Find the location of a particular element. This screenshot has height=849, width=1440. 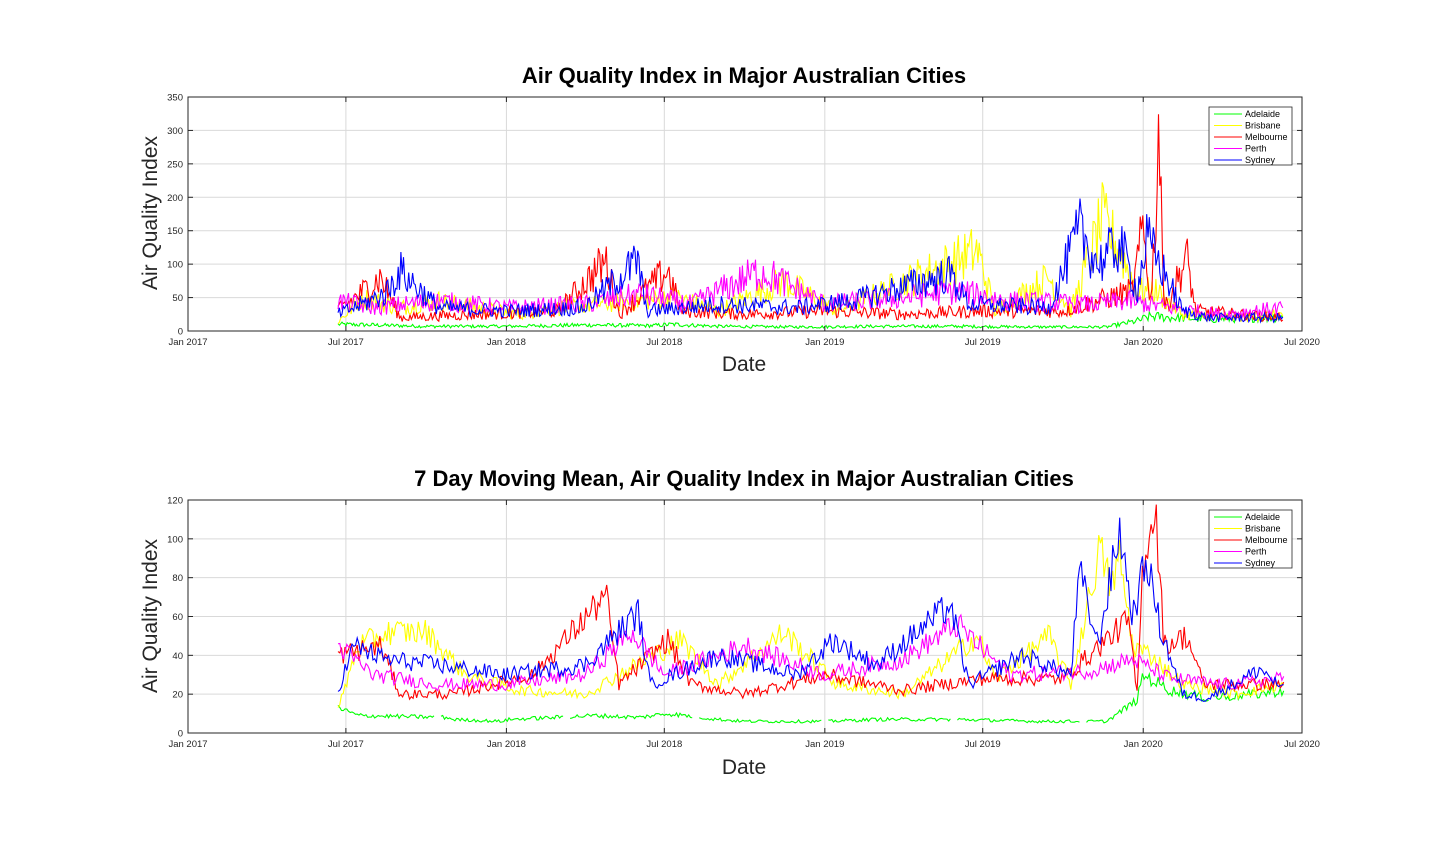

y-tick-label: 250 is located at coordinates (175, 164).